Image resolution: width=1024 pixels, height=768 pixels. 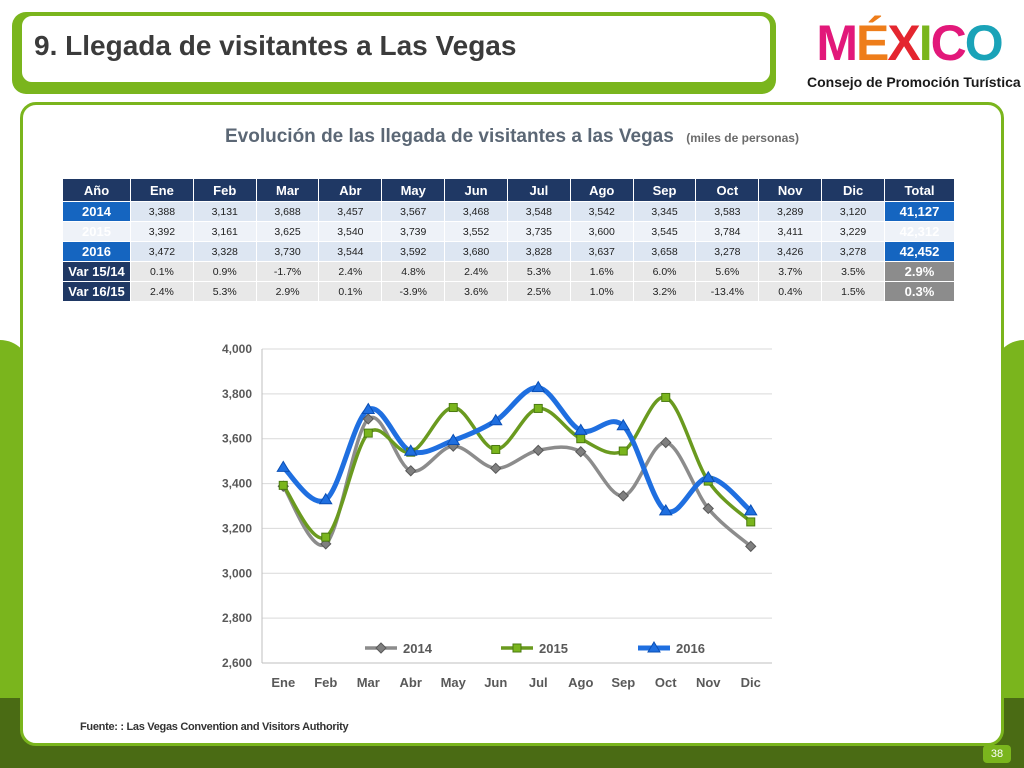 What do you see at coordinates (853, 231) in the screenshot?
I see `table-cell: 3,229` at bounding box center [853, 231].